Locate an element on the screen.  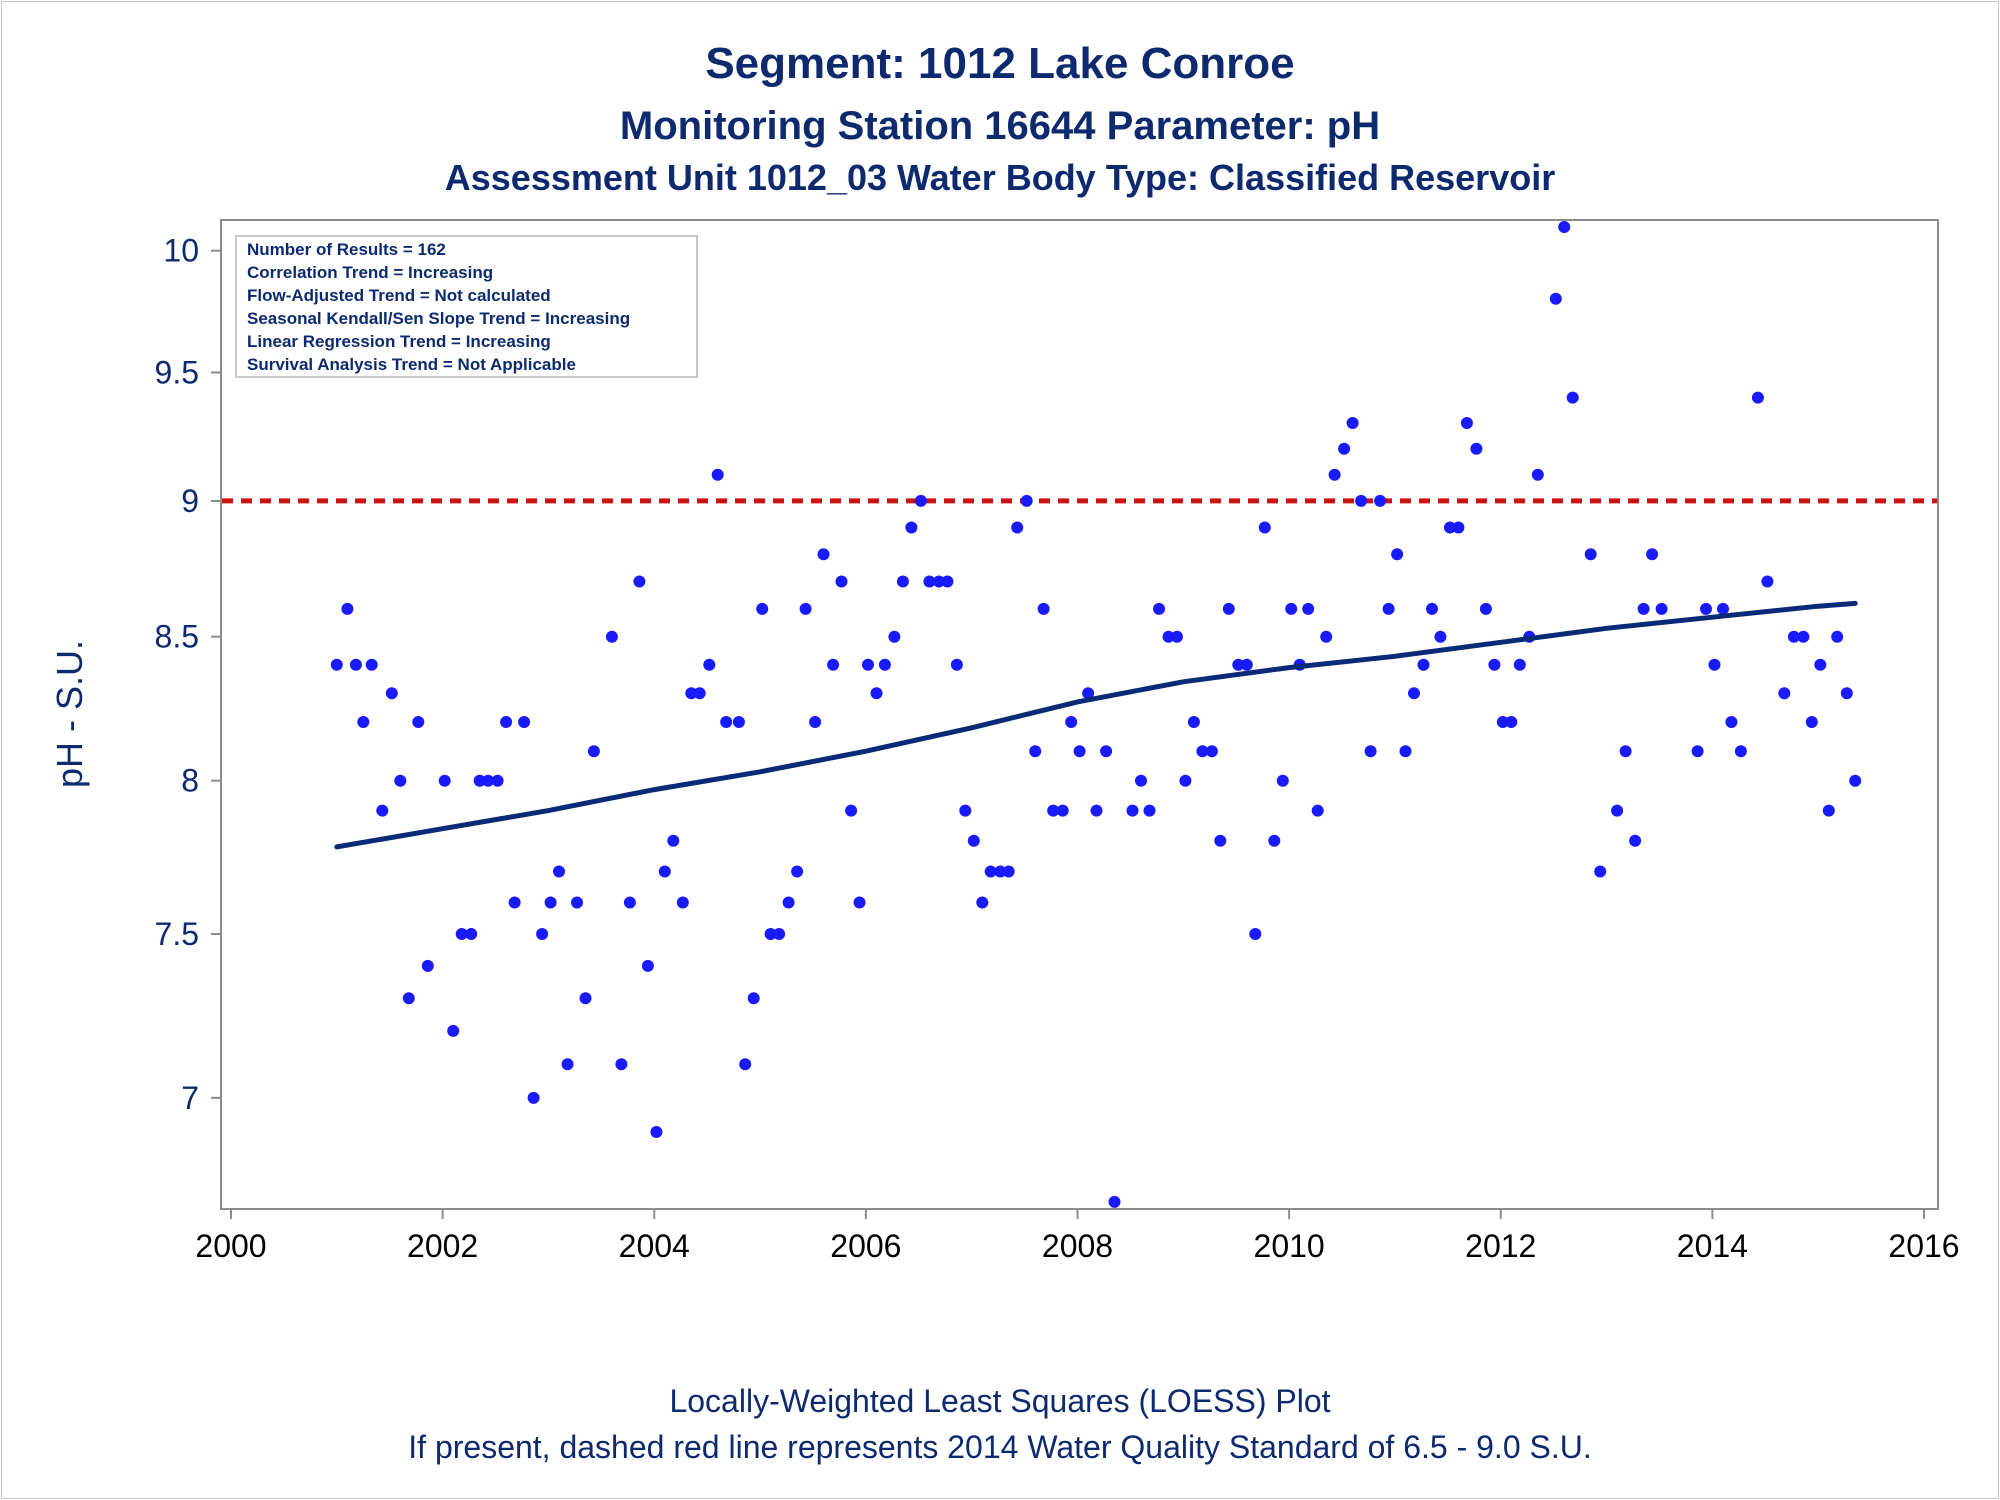
stats-legend-box is located at coordinates (466, 306).